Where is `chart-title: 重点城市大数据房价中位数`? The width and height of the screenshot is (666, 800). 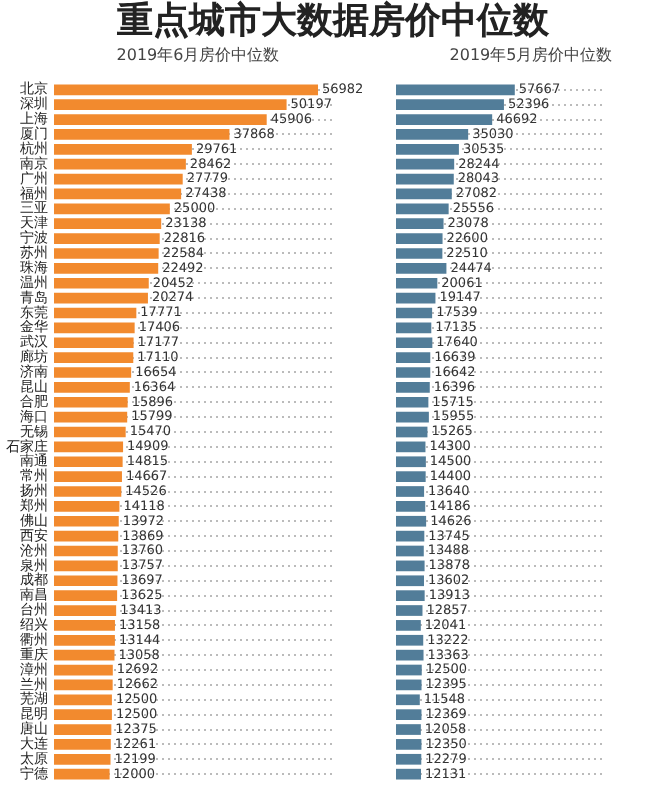
chart-title: 重点城市大数据房价中位数 is located at coordinates (333, 22).